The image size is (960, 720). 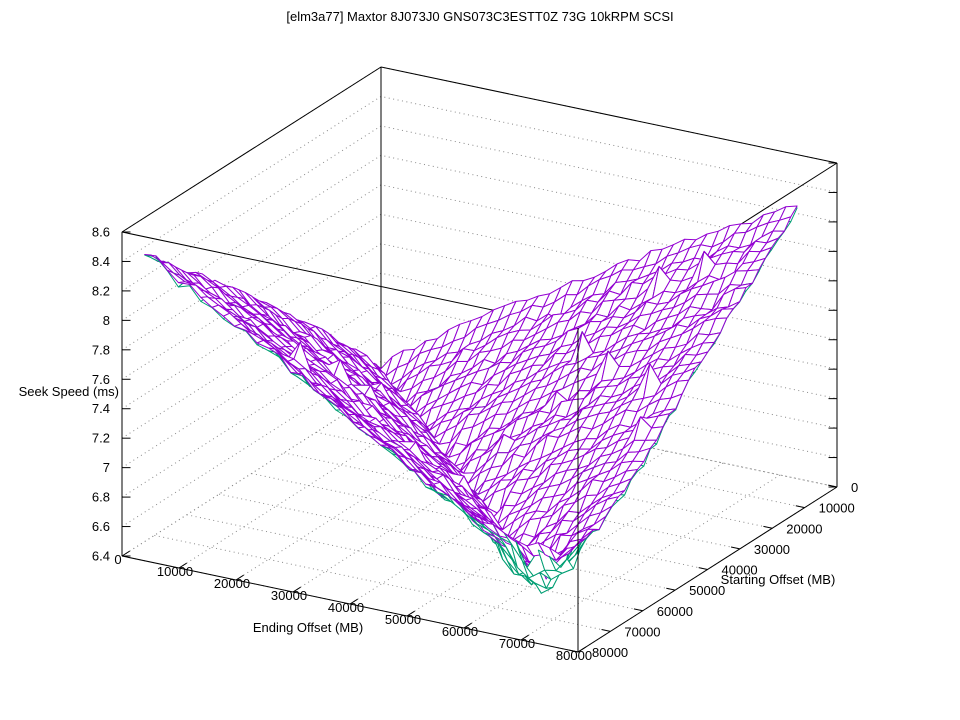 What do you see at coordinates (804, 528) in the screenshot?
I see `y-tick-label: 20000` at bounding box center [804, 528].